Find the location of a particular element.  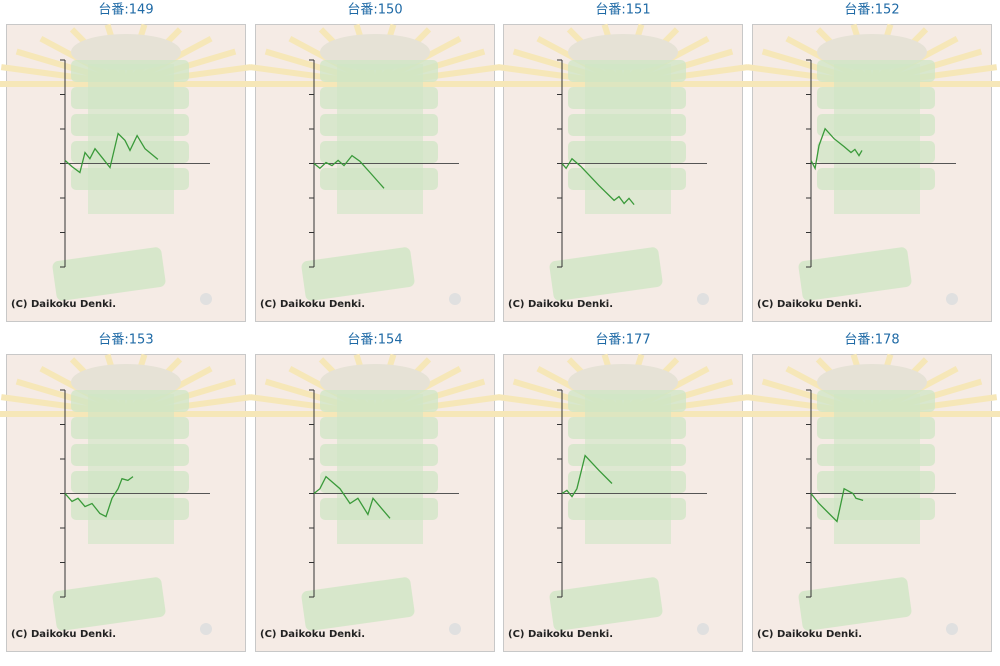

panel-title: 台番:178 is located at coordinates (871, 340).